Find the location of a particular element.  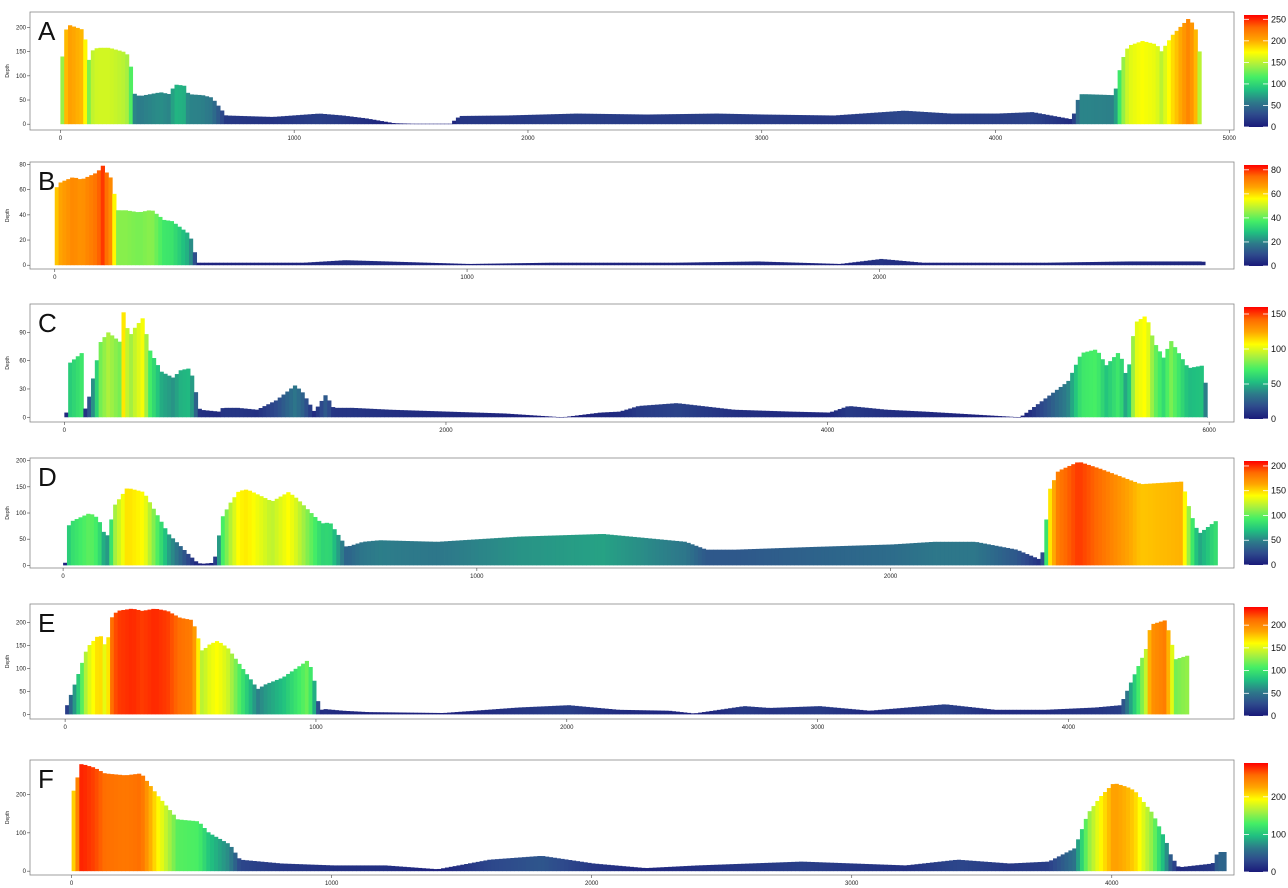

colorbar is located at coordinates (1256, 513).